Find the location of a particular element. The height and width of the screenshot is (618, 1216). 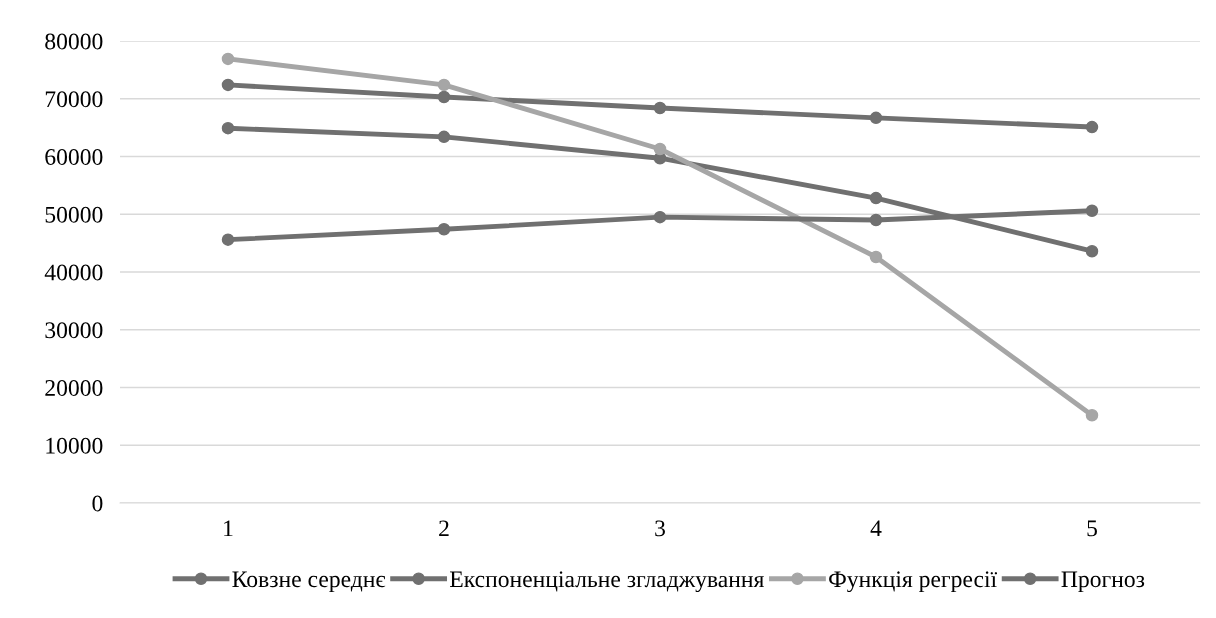

y-tick-label: 80000 is located at coordinates (74, 41).